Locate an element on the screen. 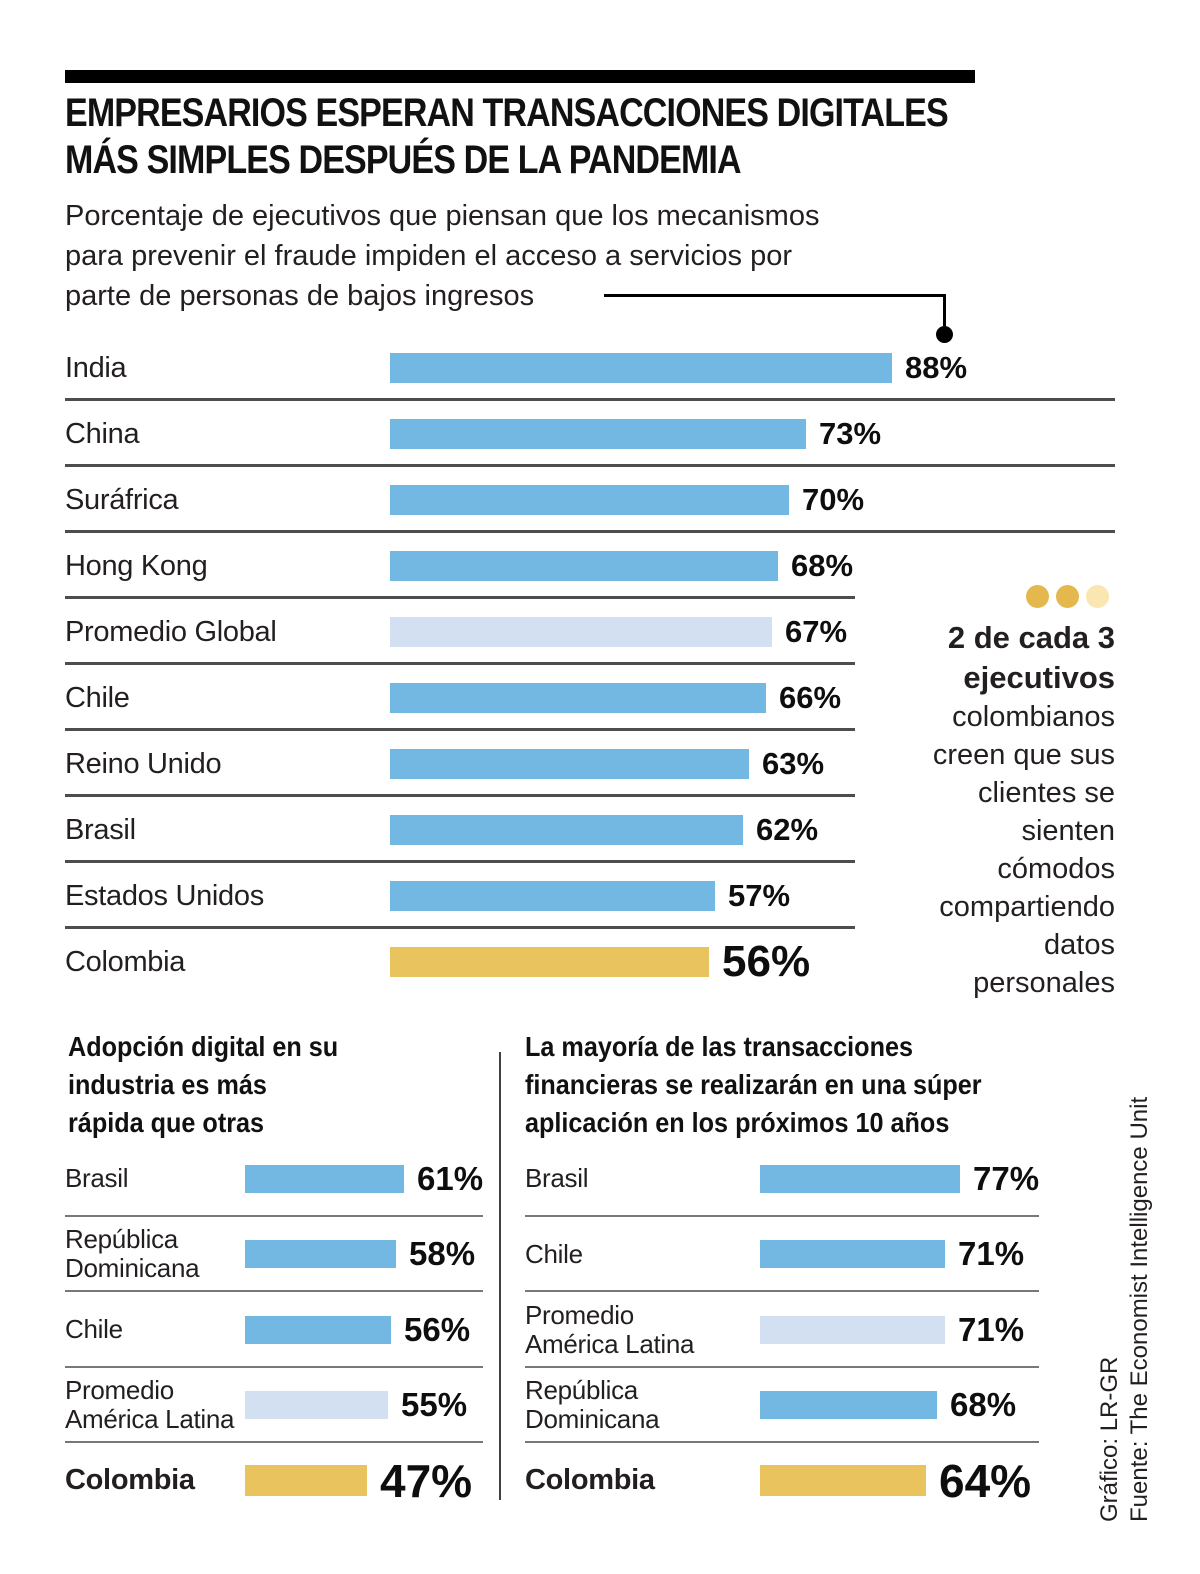 The image size is (1200, 1574). label-line: Reino Unido is located at coordinates (143, 763).